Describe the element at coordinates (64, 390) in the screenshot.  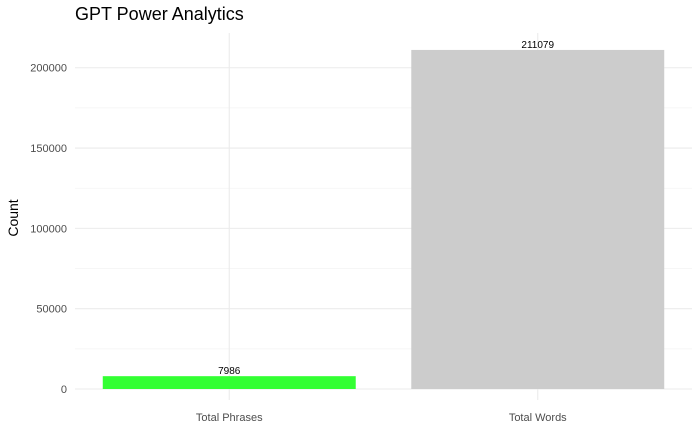
I see `y-tick-label: 0` at that location.